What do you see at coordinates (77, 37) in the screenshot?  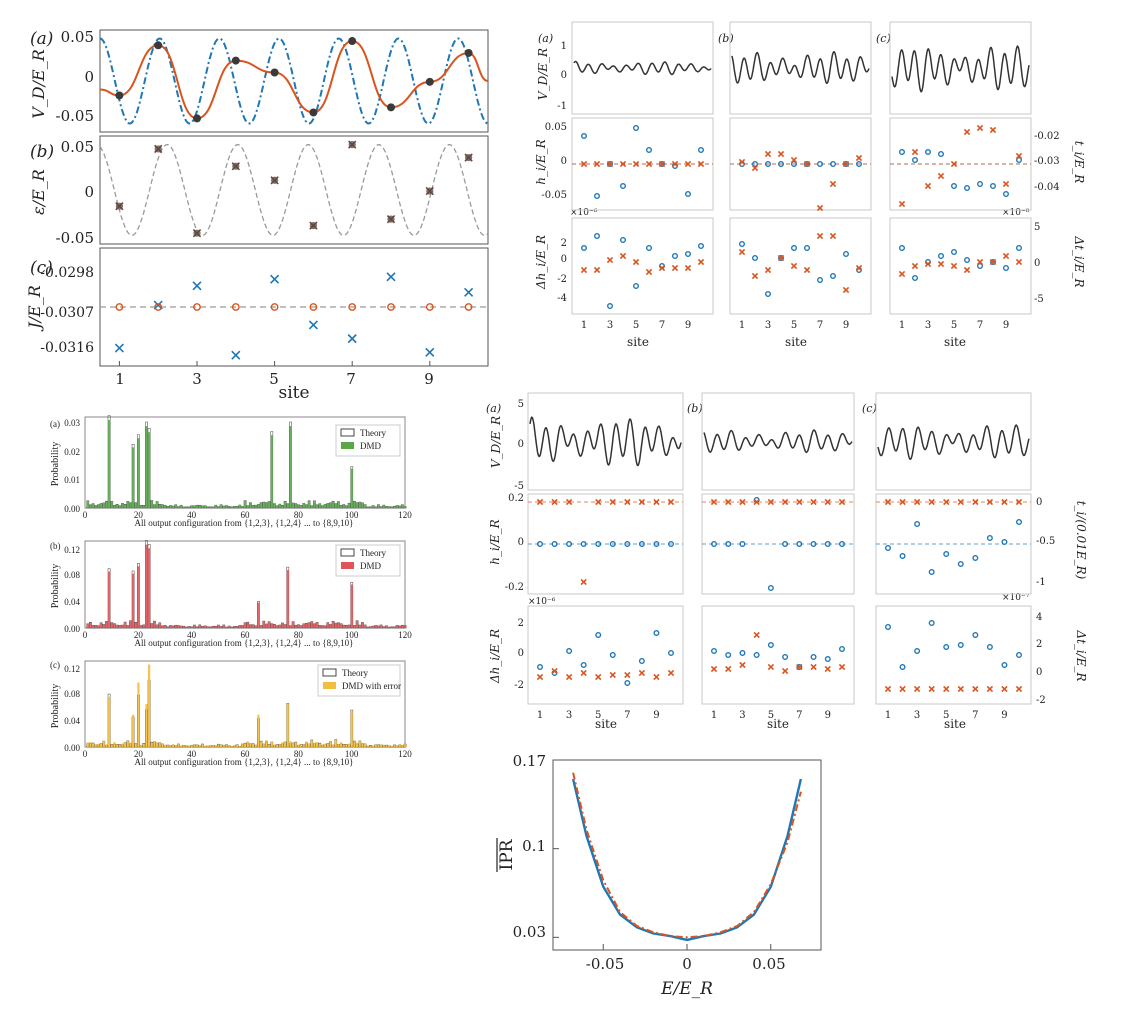 I see `tl-a-ytick: 0.05` at bounding box center [77, 37].